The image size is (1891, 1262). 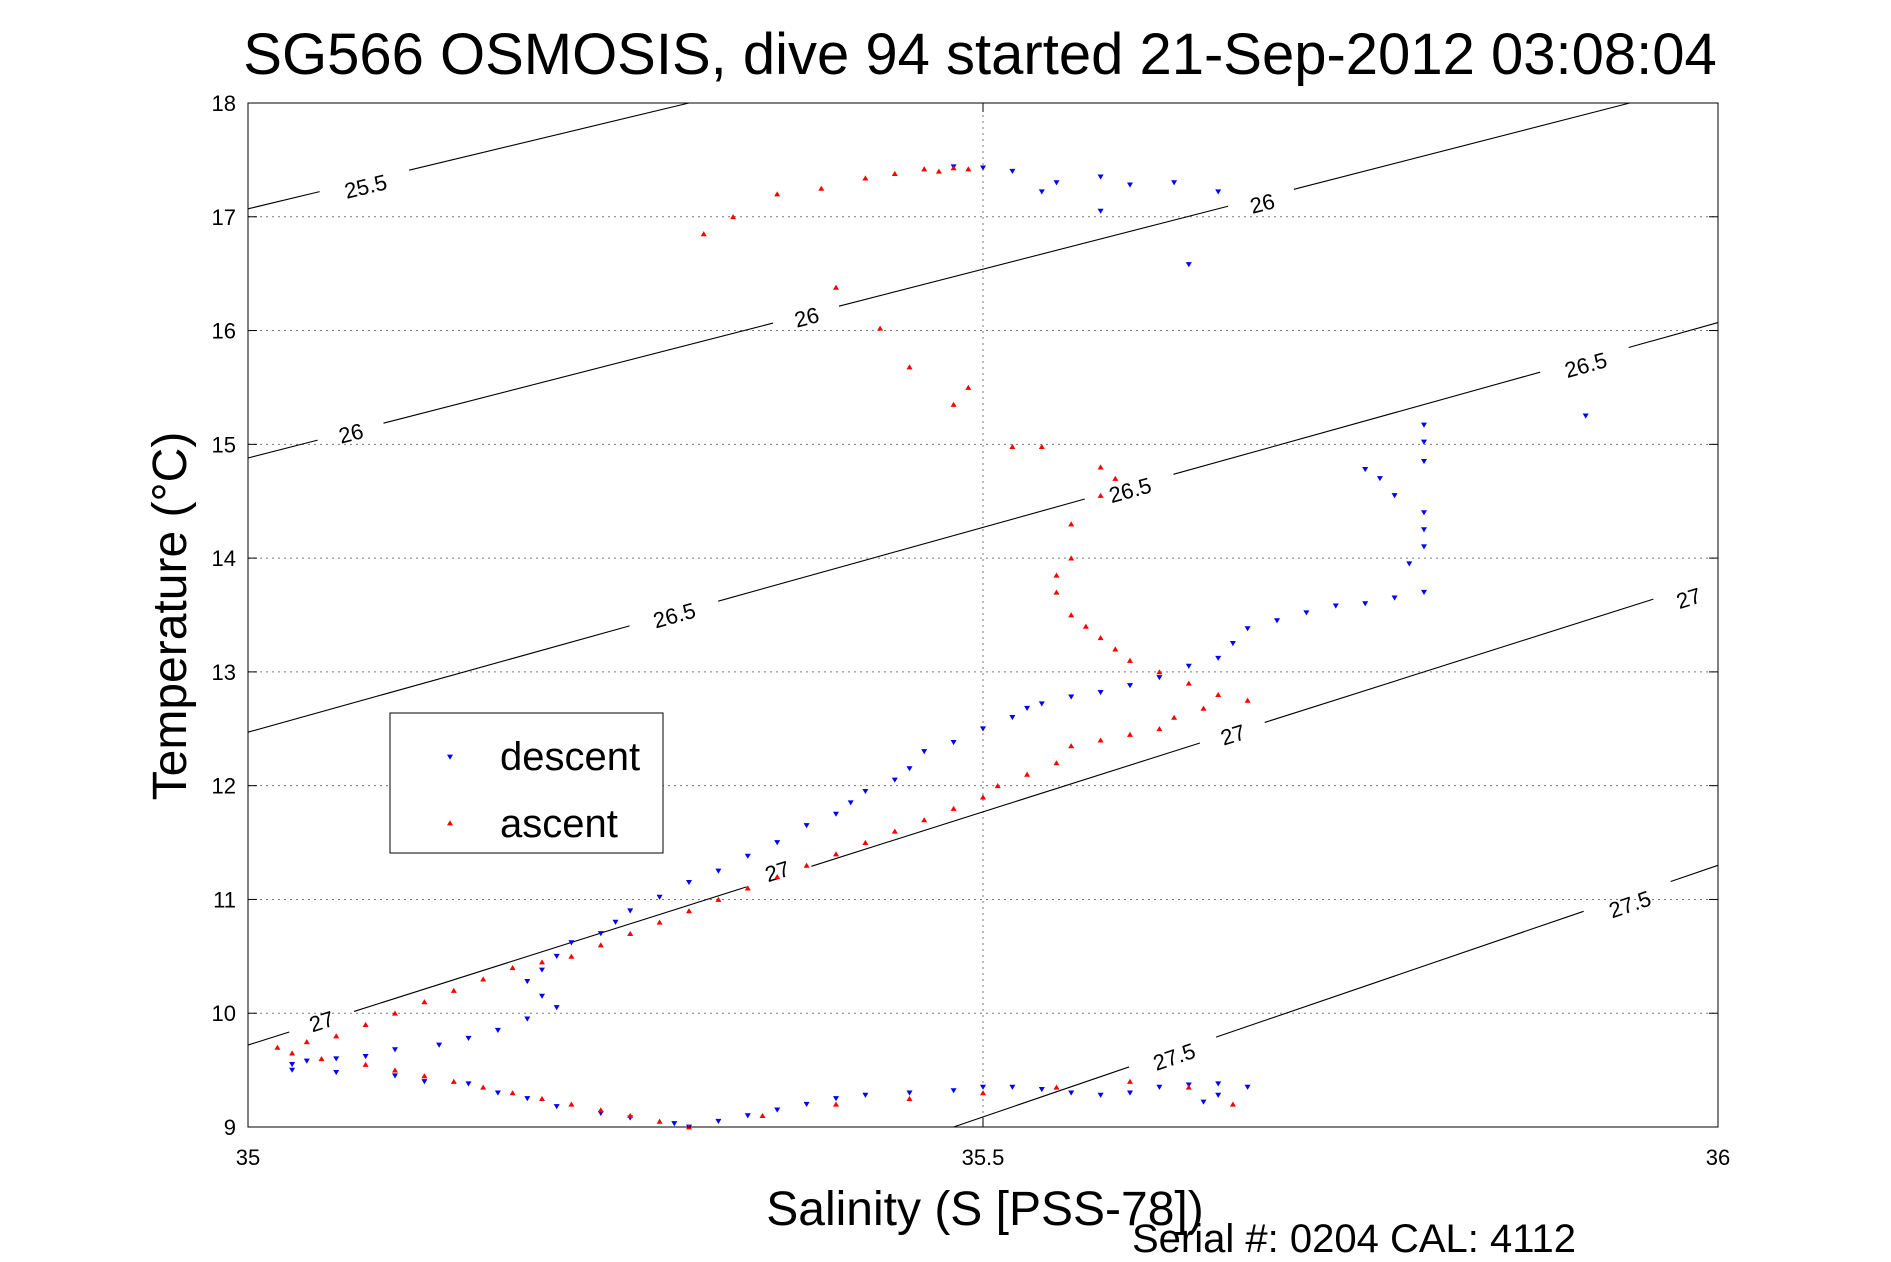 I want to click on x-axis-label: Salinity (S [PSS-78]), so click(x=984, y=1209).